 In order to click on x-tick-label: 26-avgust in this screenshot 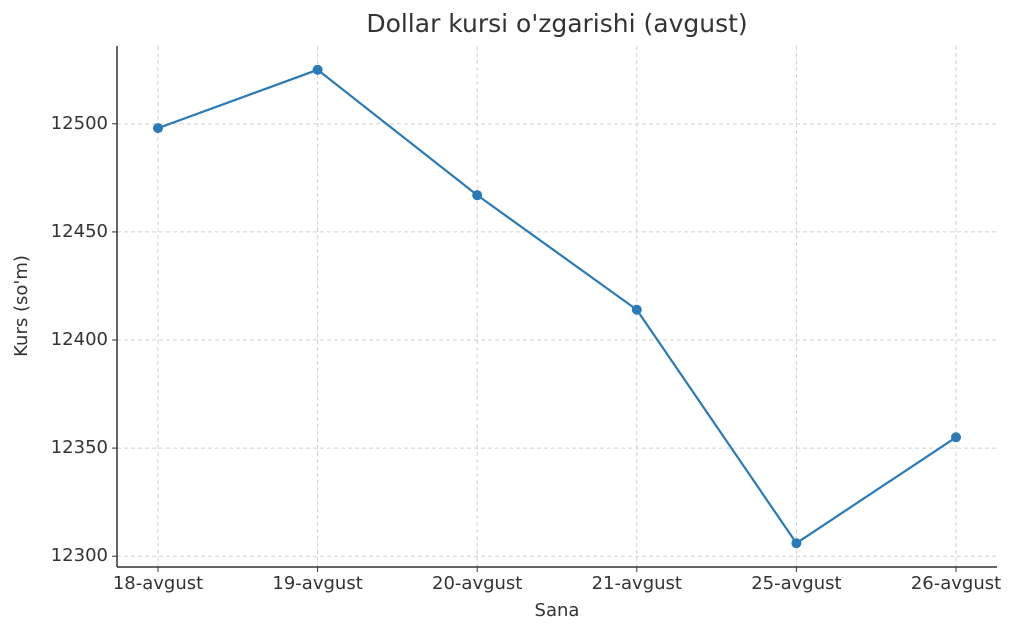, I will do `click(956, 583)`.